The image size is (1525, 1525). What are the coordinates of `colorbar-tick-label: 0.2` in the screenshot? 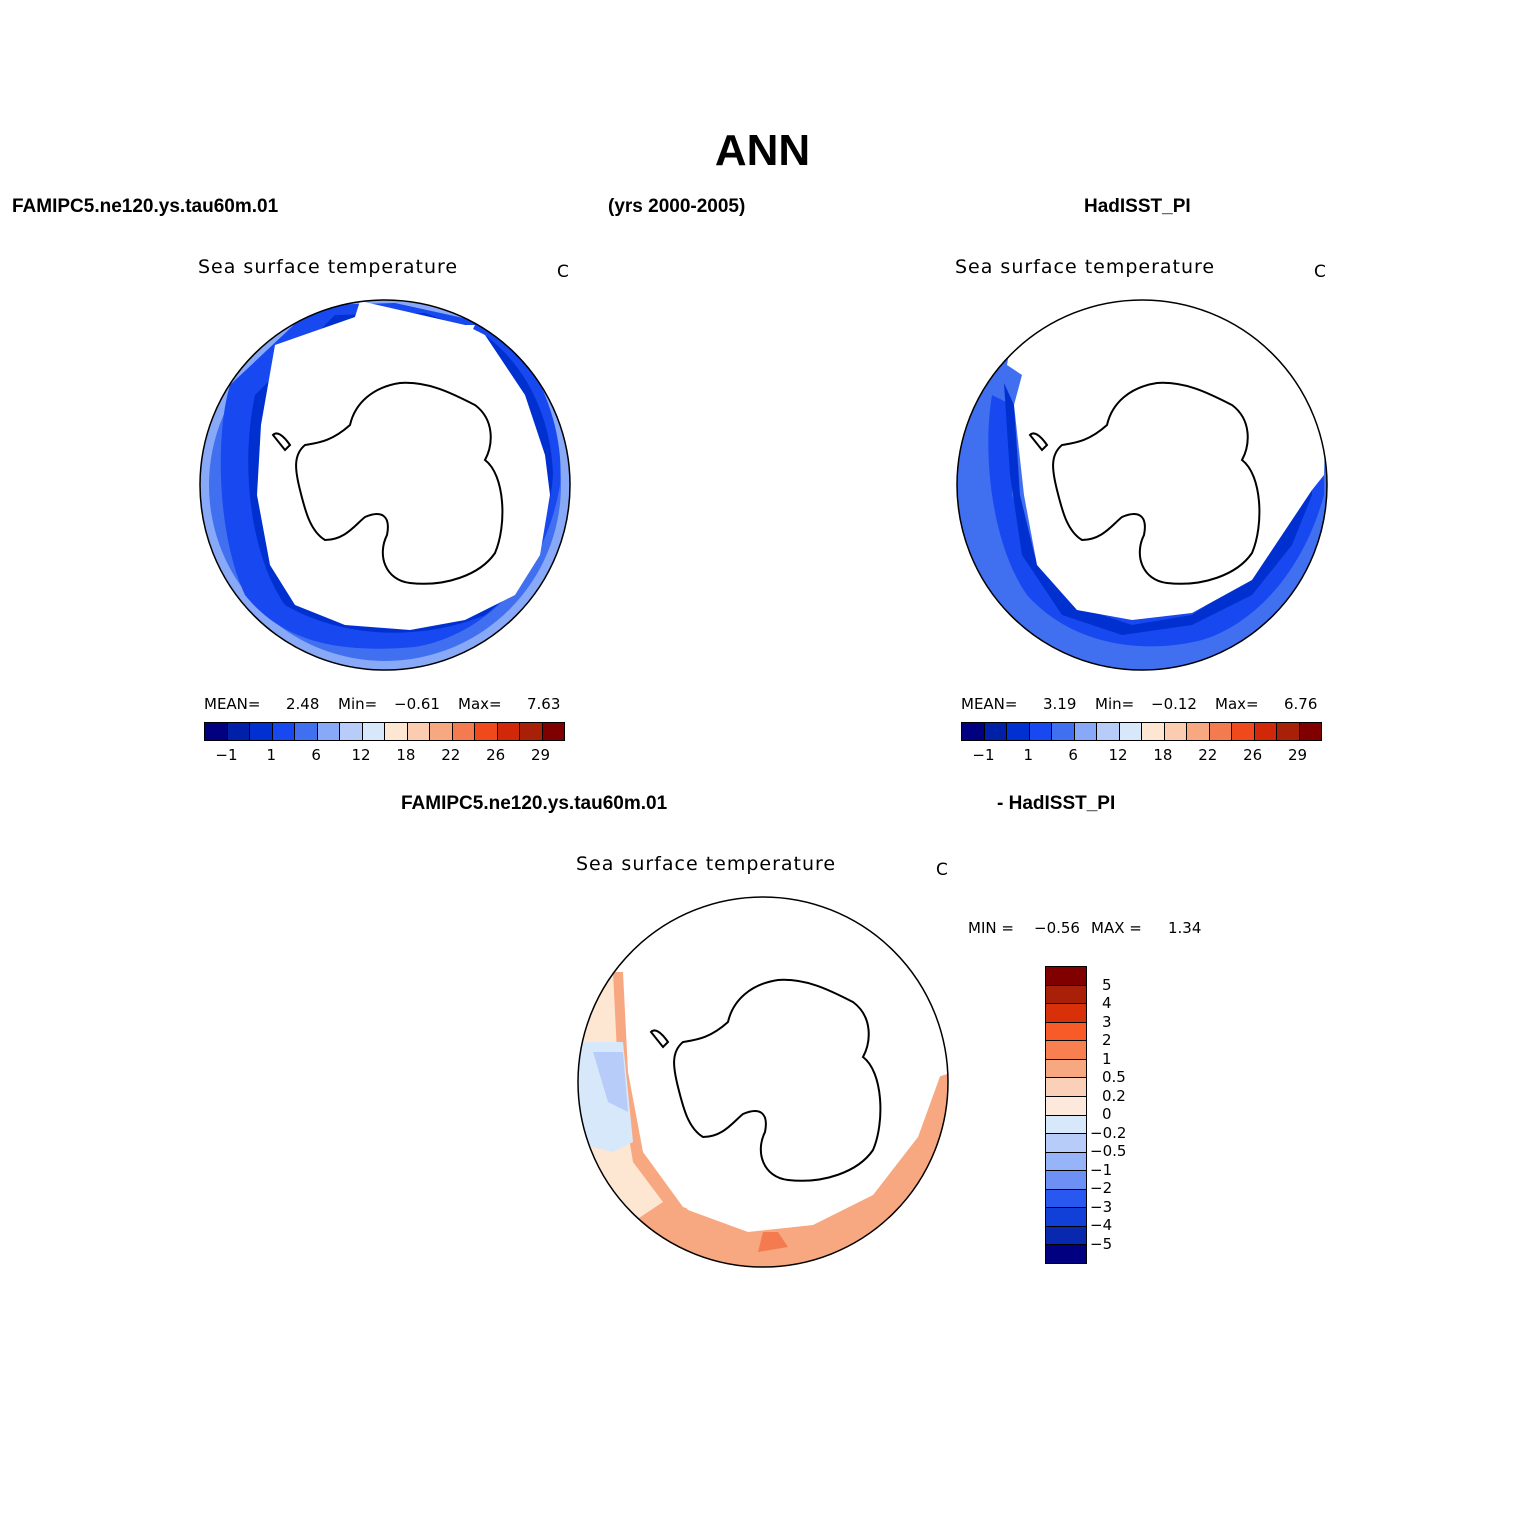 It's located at (1114, 1095).